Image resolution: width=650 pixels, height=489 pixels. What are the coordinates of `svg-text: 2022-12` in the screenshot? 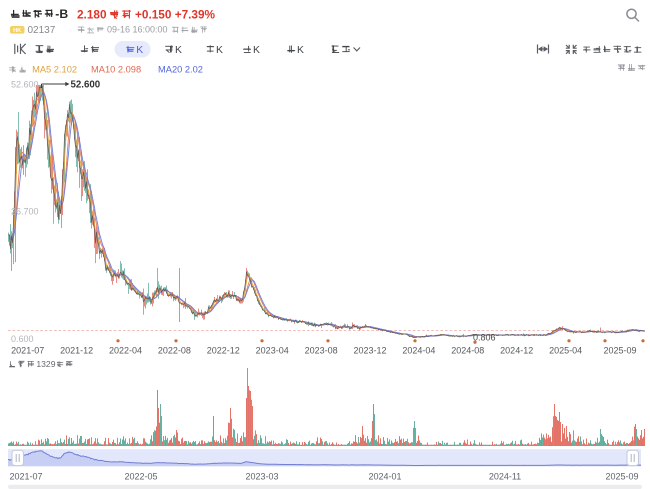 It's located at (223, 351).